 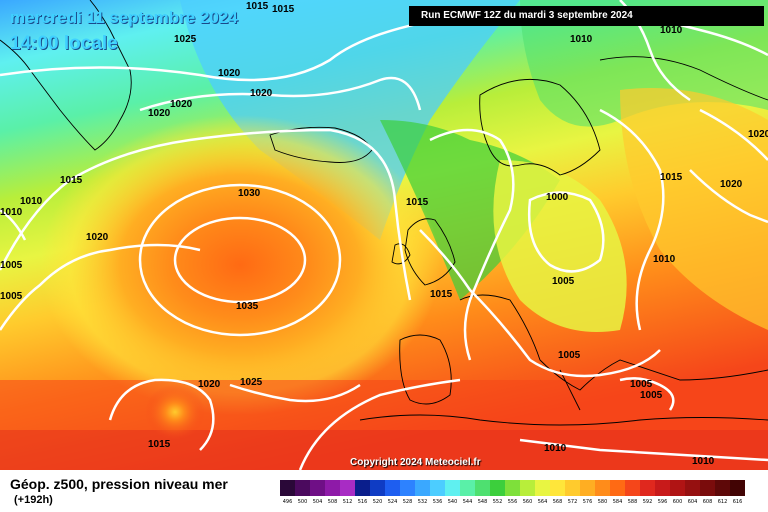 I want to click on scale-swatch: 504, so click(x=317, y=492).